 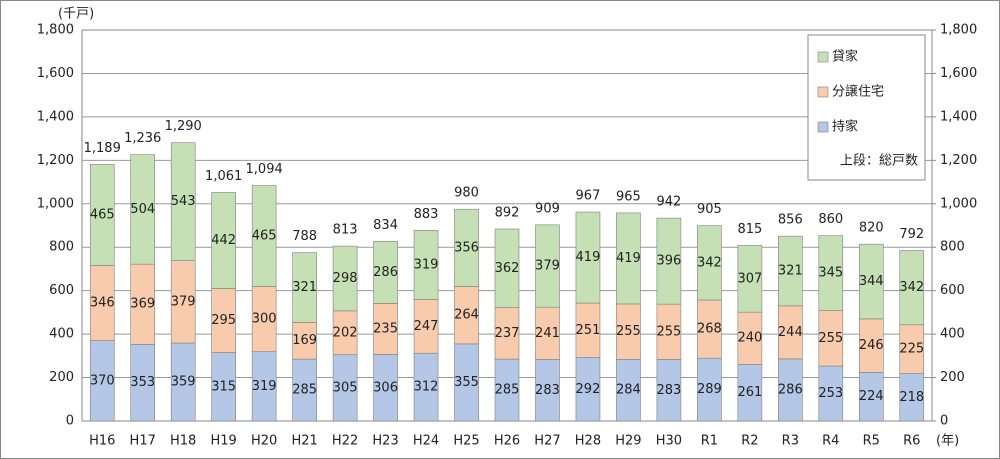 What do you see at coordinates (385, 225) in the screenshot?
I see `total-label: 834` at bounding box center [385, 225].